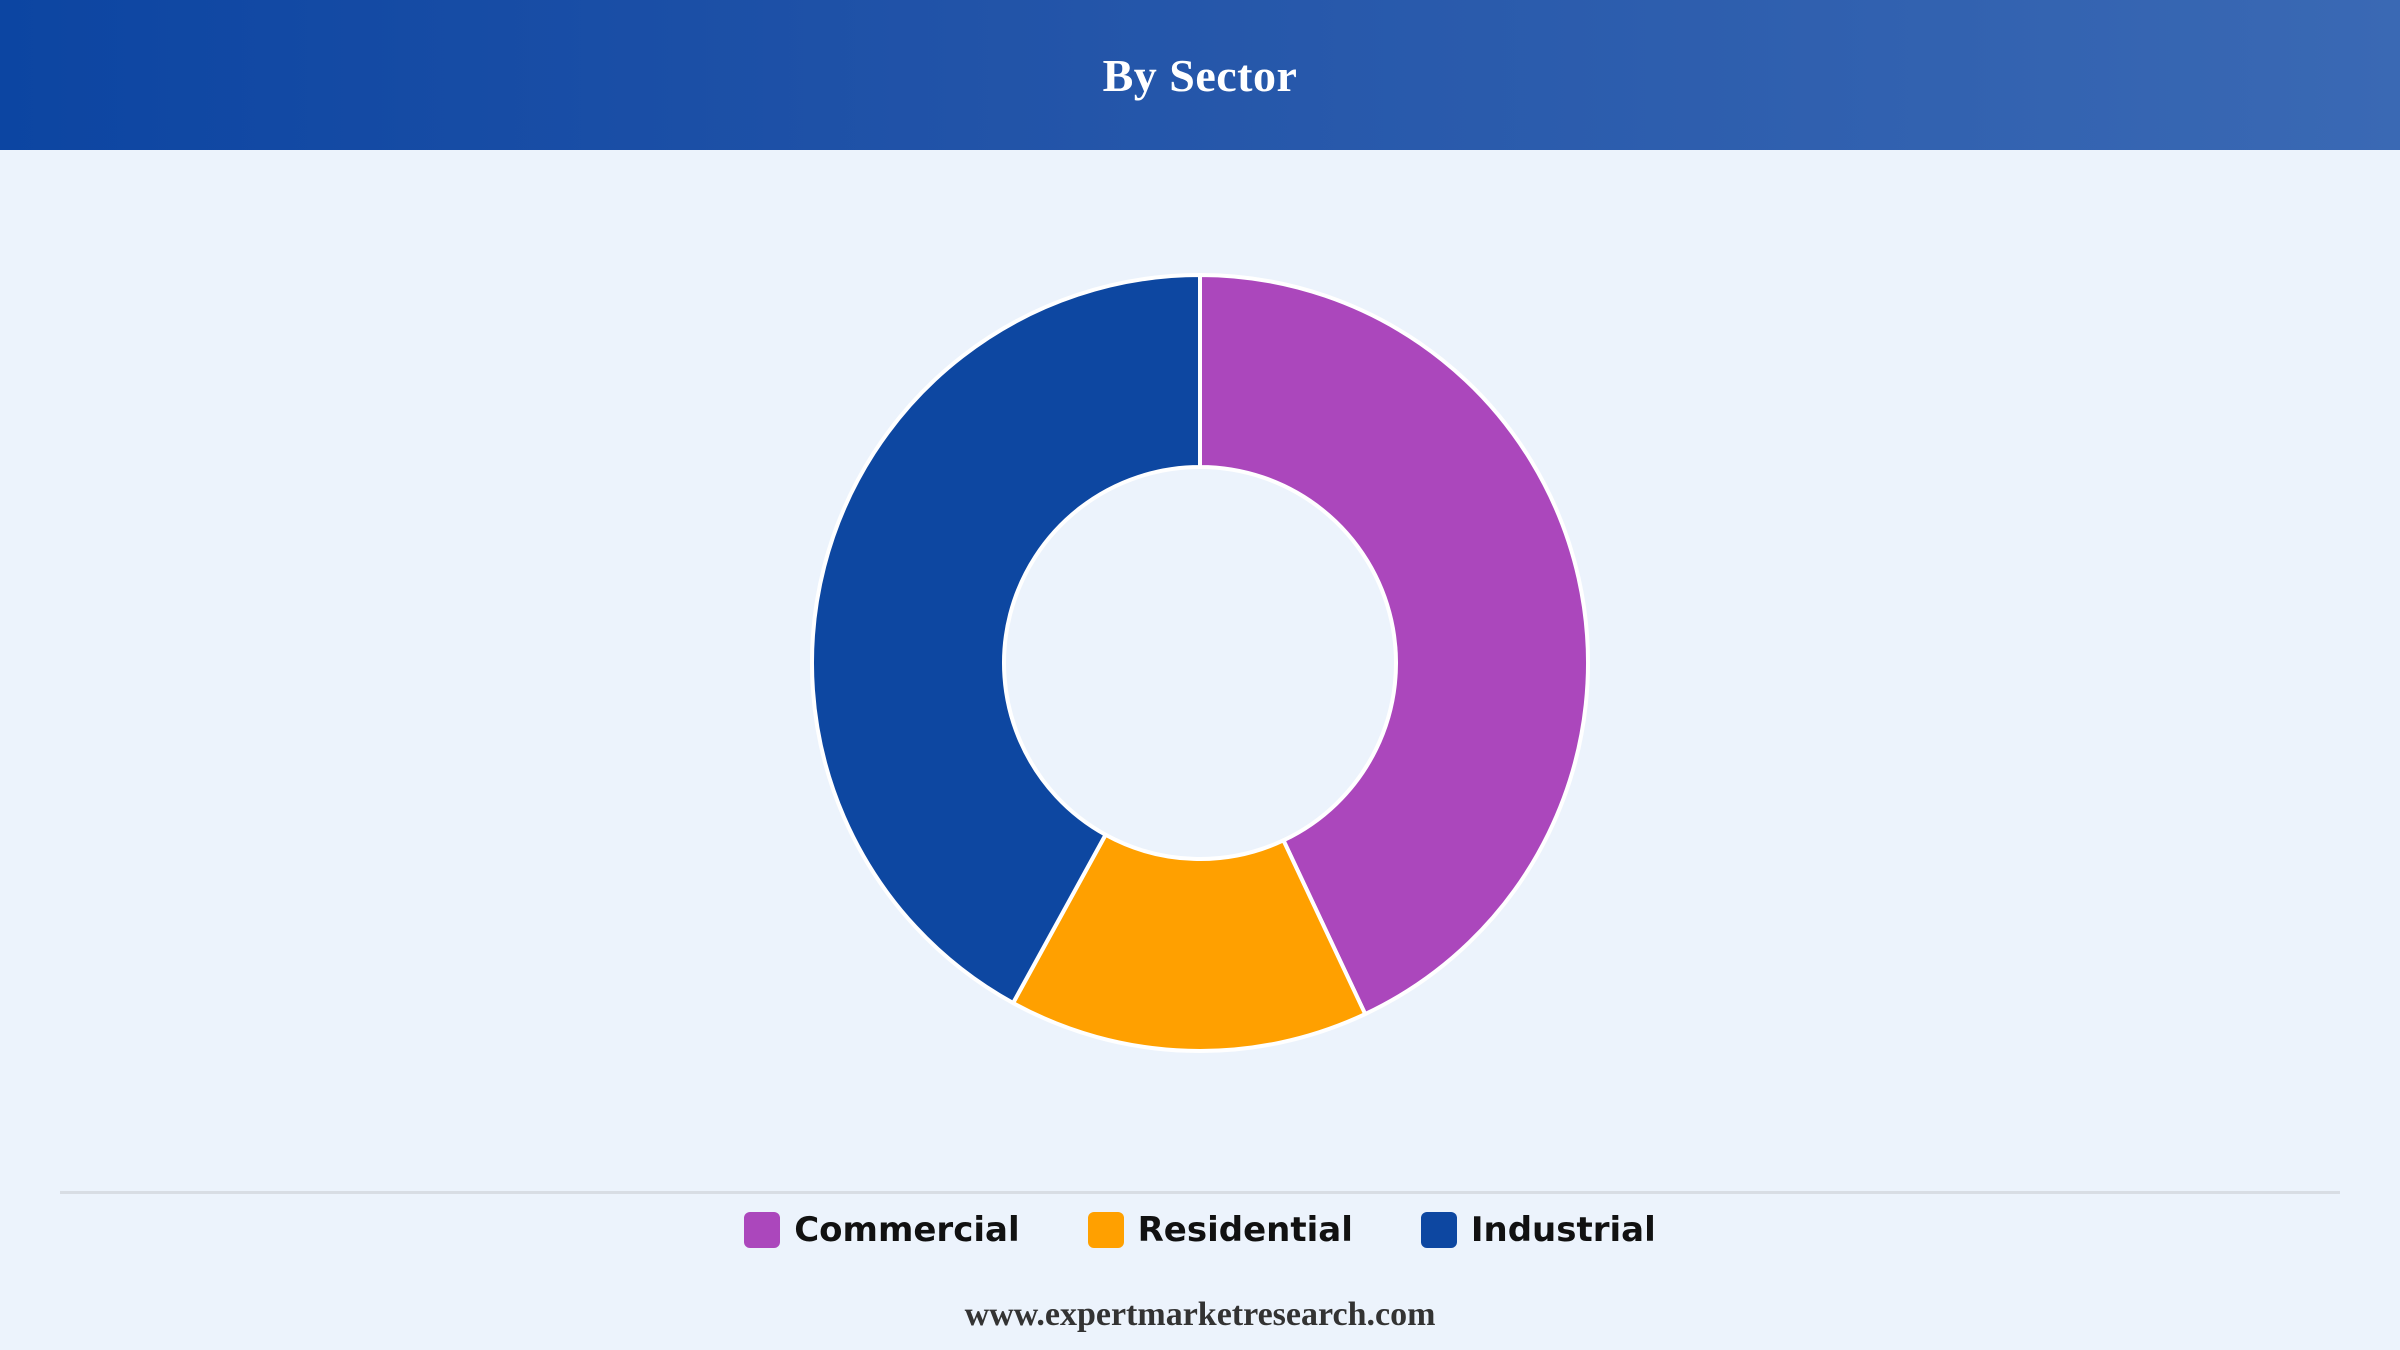  I want to click on legend-item-residential: Residential, so click(1220, 1230).